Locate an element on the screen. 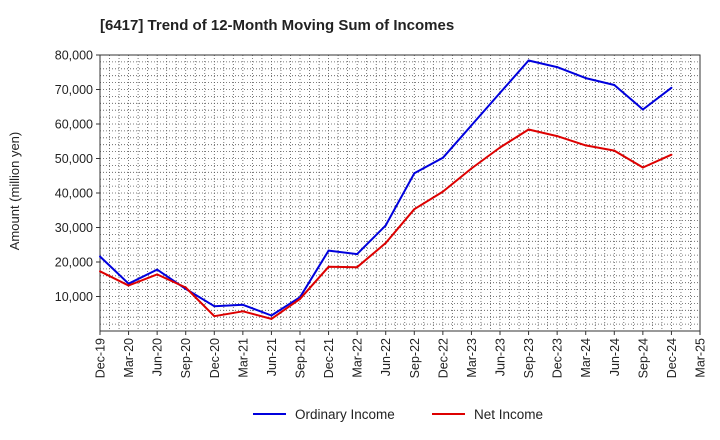  legend: Ordinary Income Net Income is located at coordinates (398, 414).